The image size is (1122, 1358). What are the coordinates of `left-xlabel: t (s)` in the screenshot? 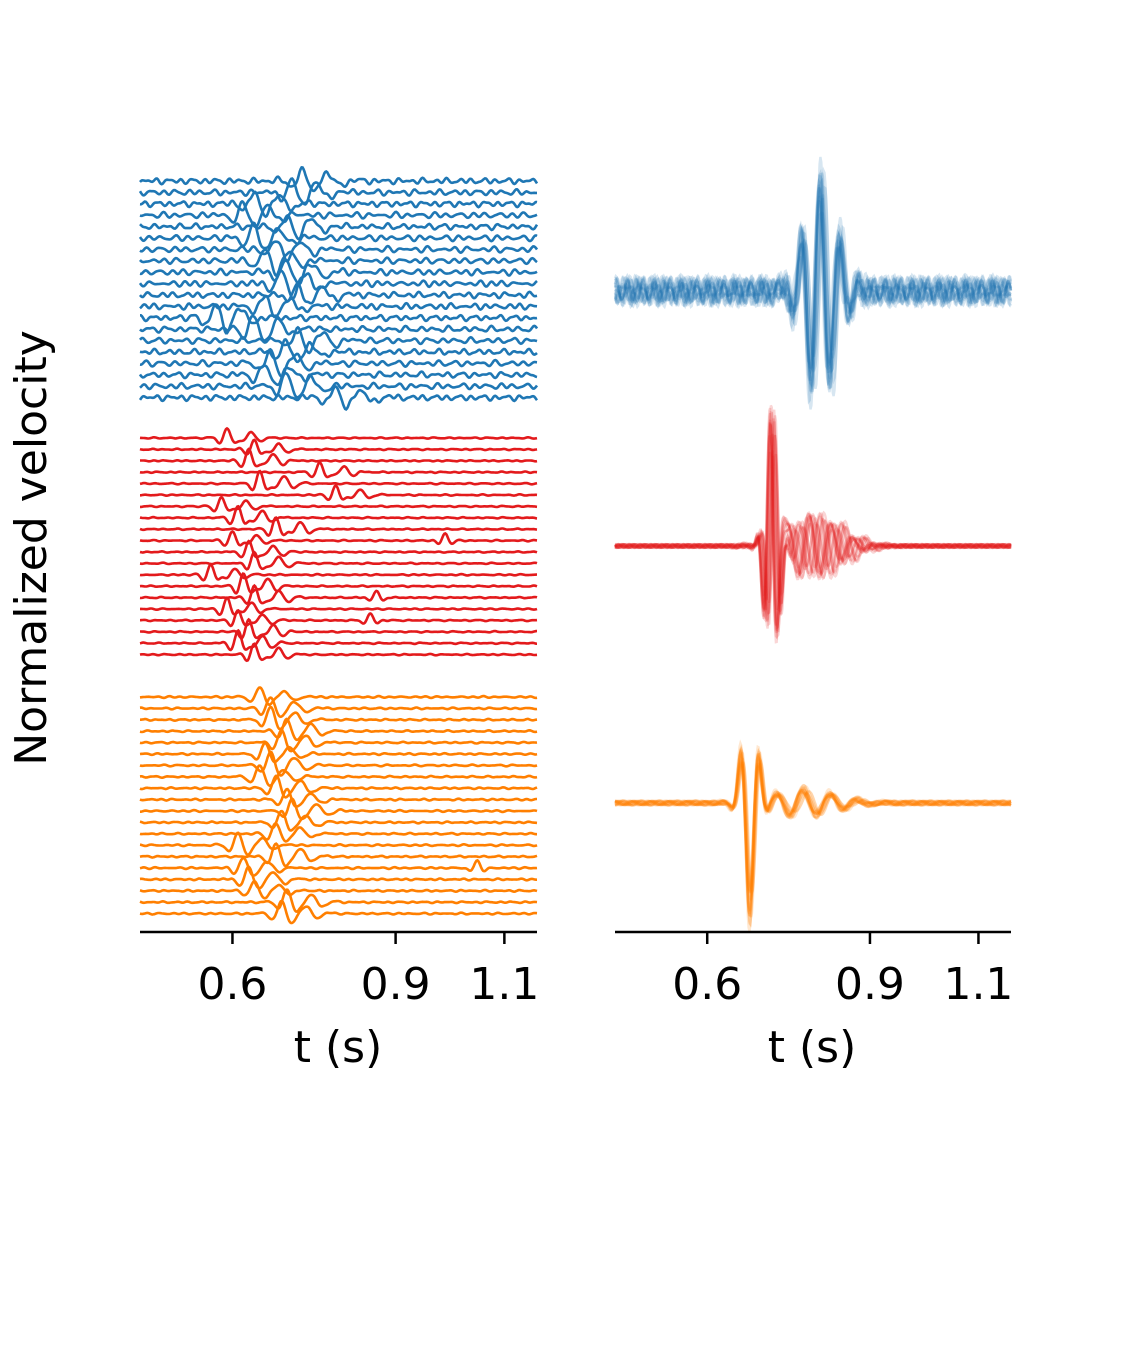 It's located at (338, 1047).